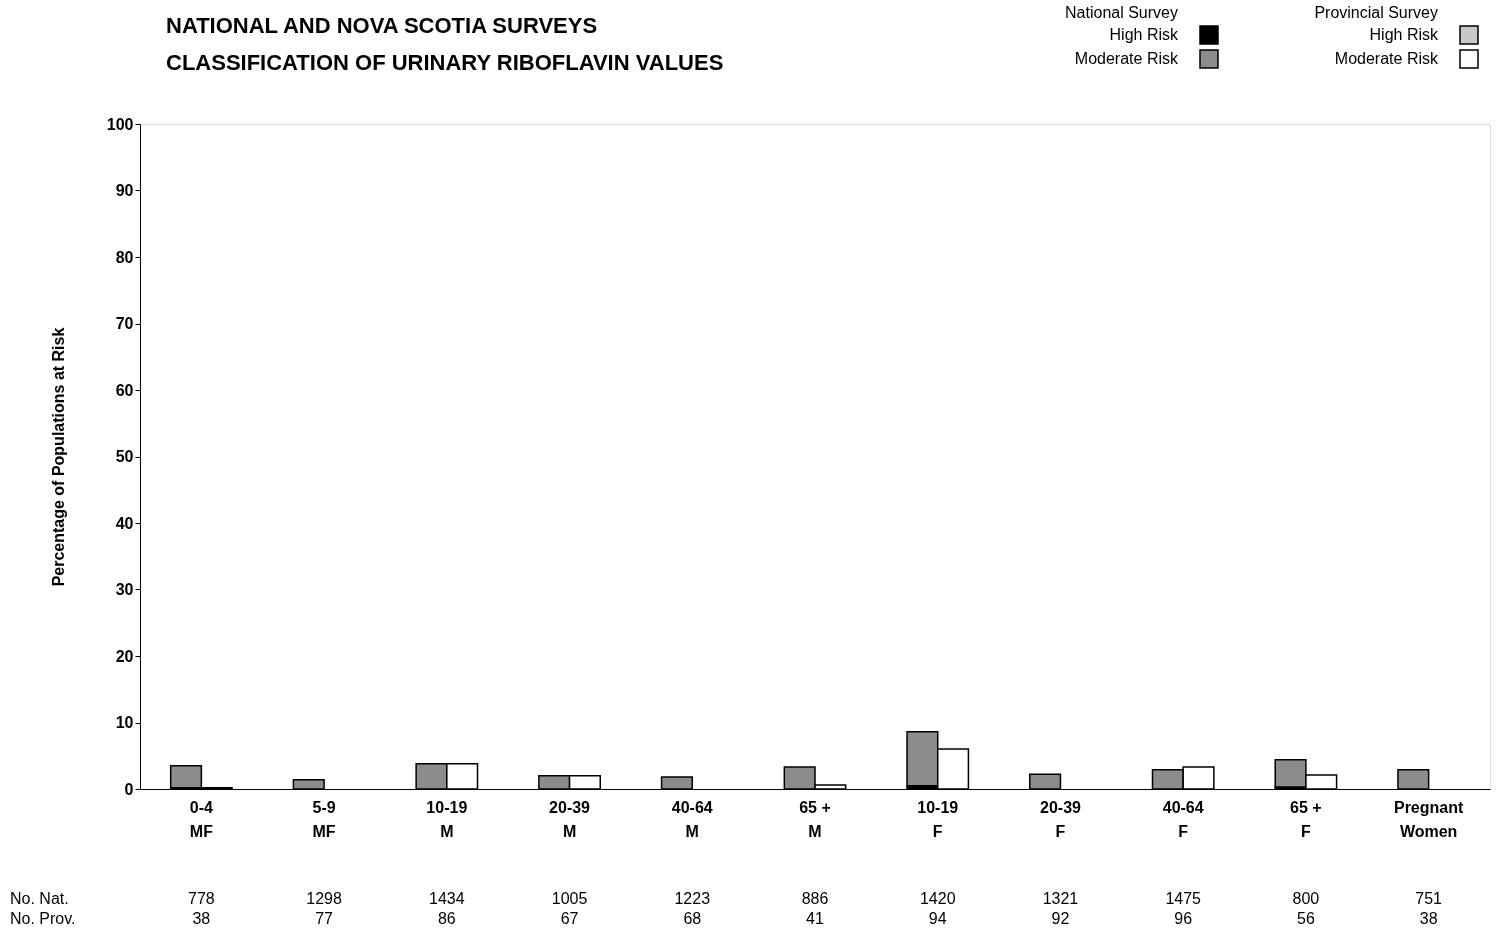  I want to click on text: 1321, so click(1060, 898).